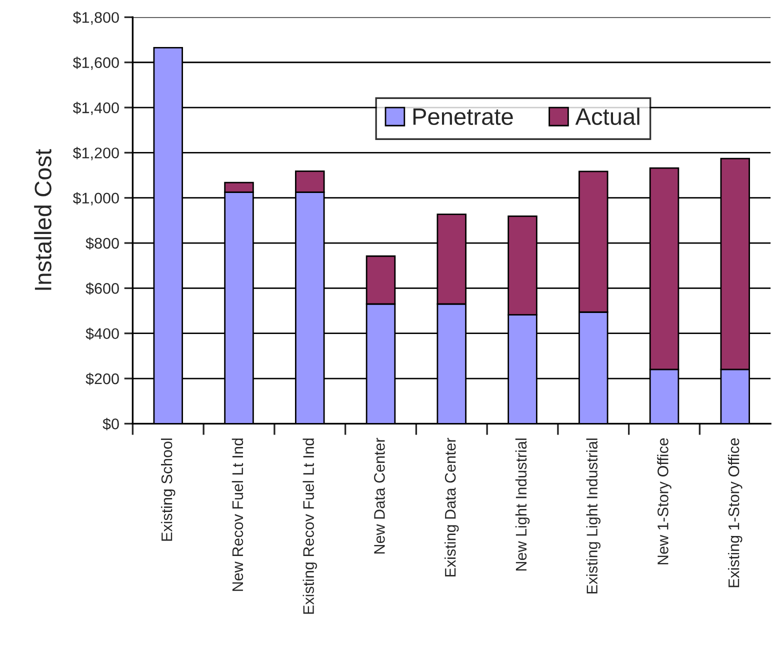  I want to click on y-tick-label: $1,000, so click(95, 199).